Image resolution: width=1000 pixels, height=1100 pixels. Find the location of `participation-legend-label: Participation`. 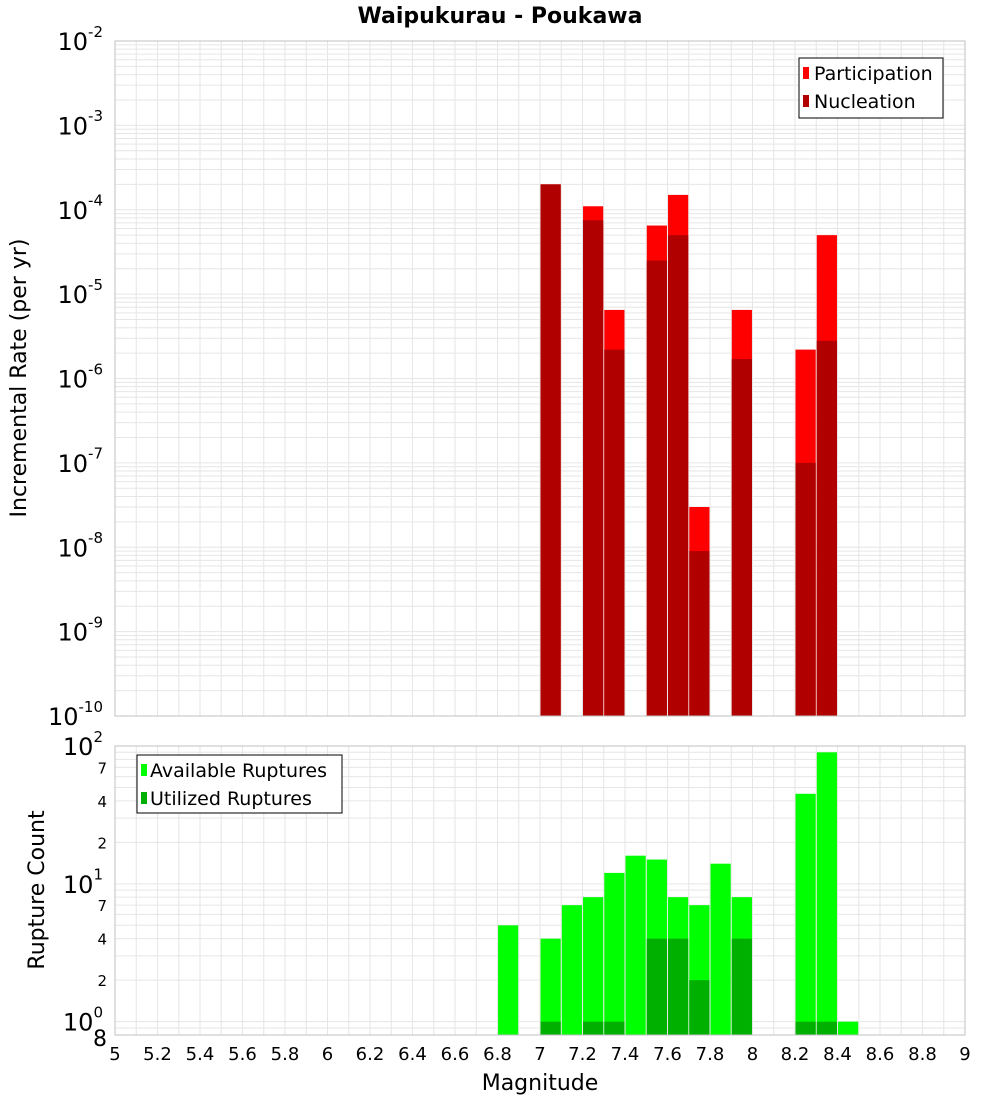

participation-legend-label: Participation is located at coordinates (873, 74).